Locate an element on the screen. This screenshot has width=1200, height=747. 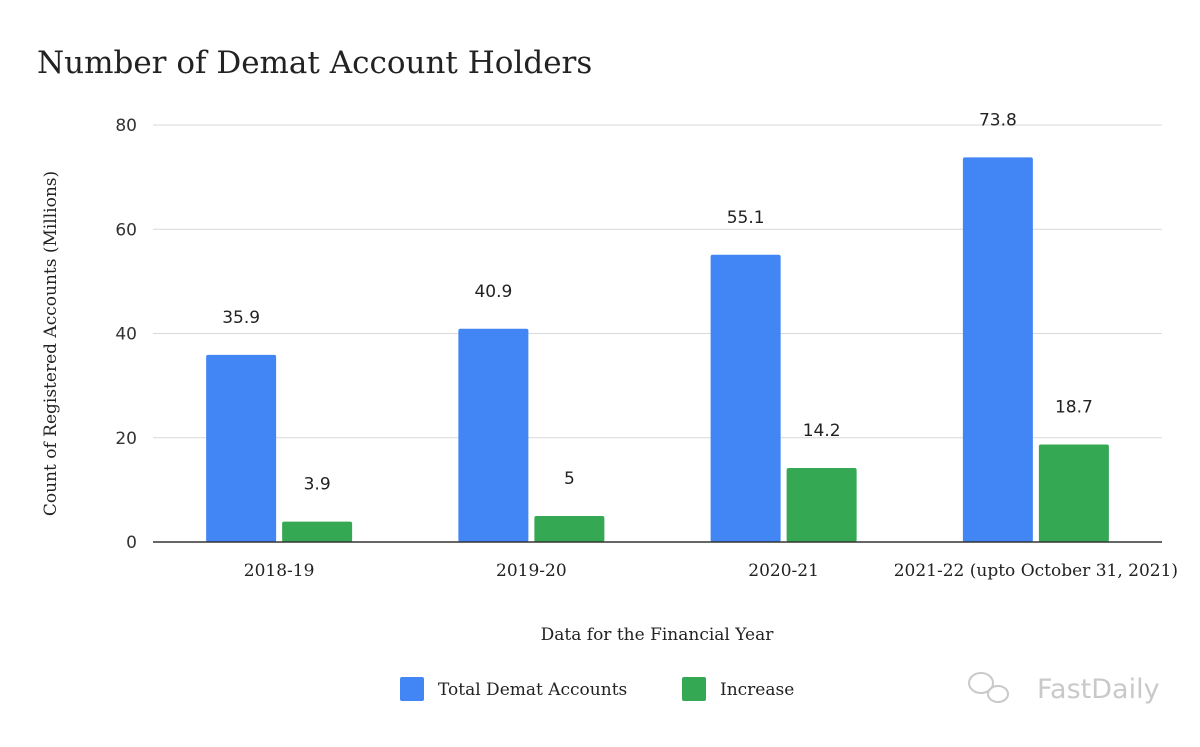
y-tick-label: 40 is located at coordinates (126, 335).